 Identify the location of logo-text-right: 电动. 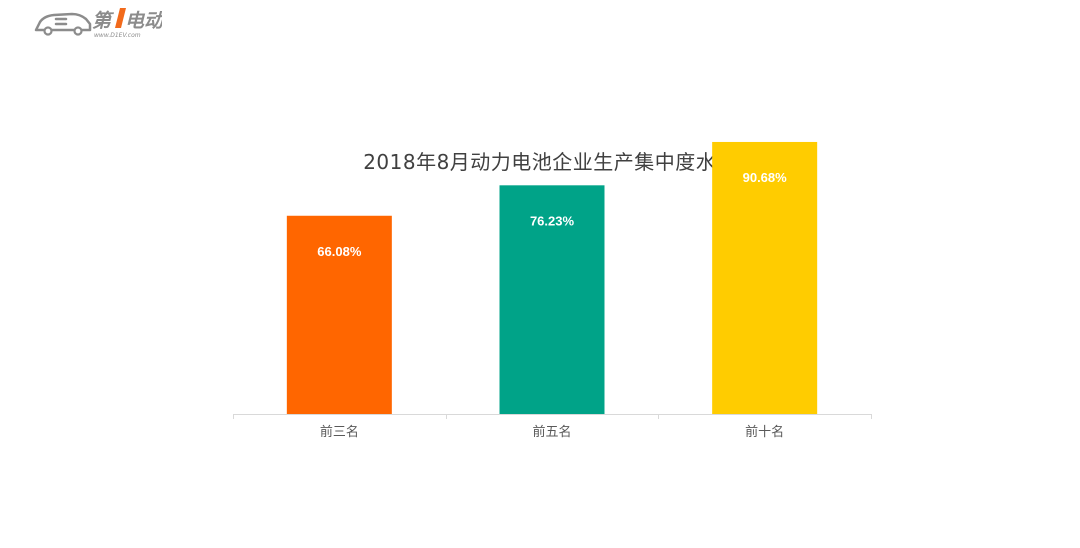
(143, 21).